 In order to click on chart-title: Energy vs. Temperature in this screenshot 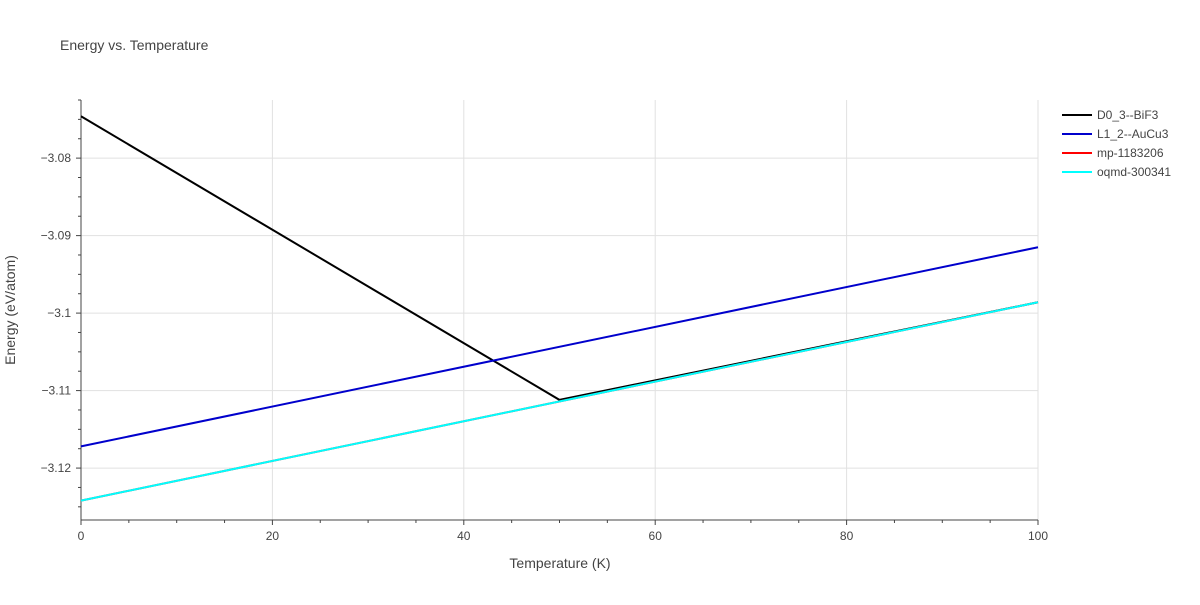, I will do `click(134, 45)`.